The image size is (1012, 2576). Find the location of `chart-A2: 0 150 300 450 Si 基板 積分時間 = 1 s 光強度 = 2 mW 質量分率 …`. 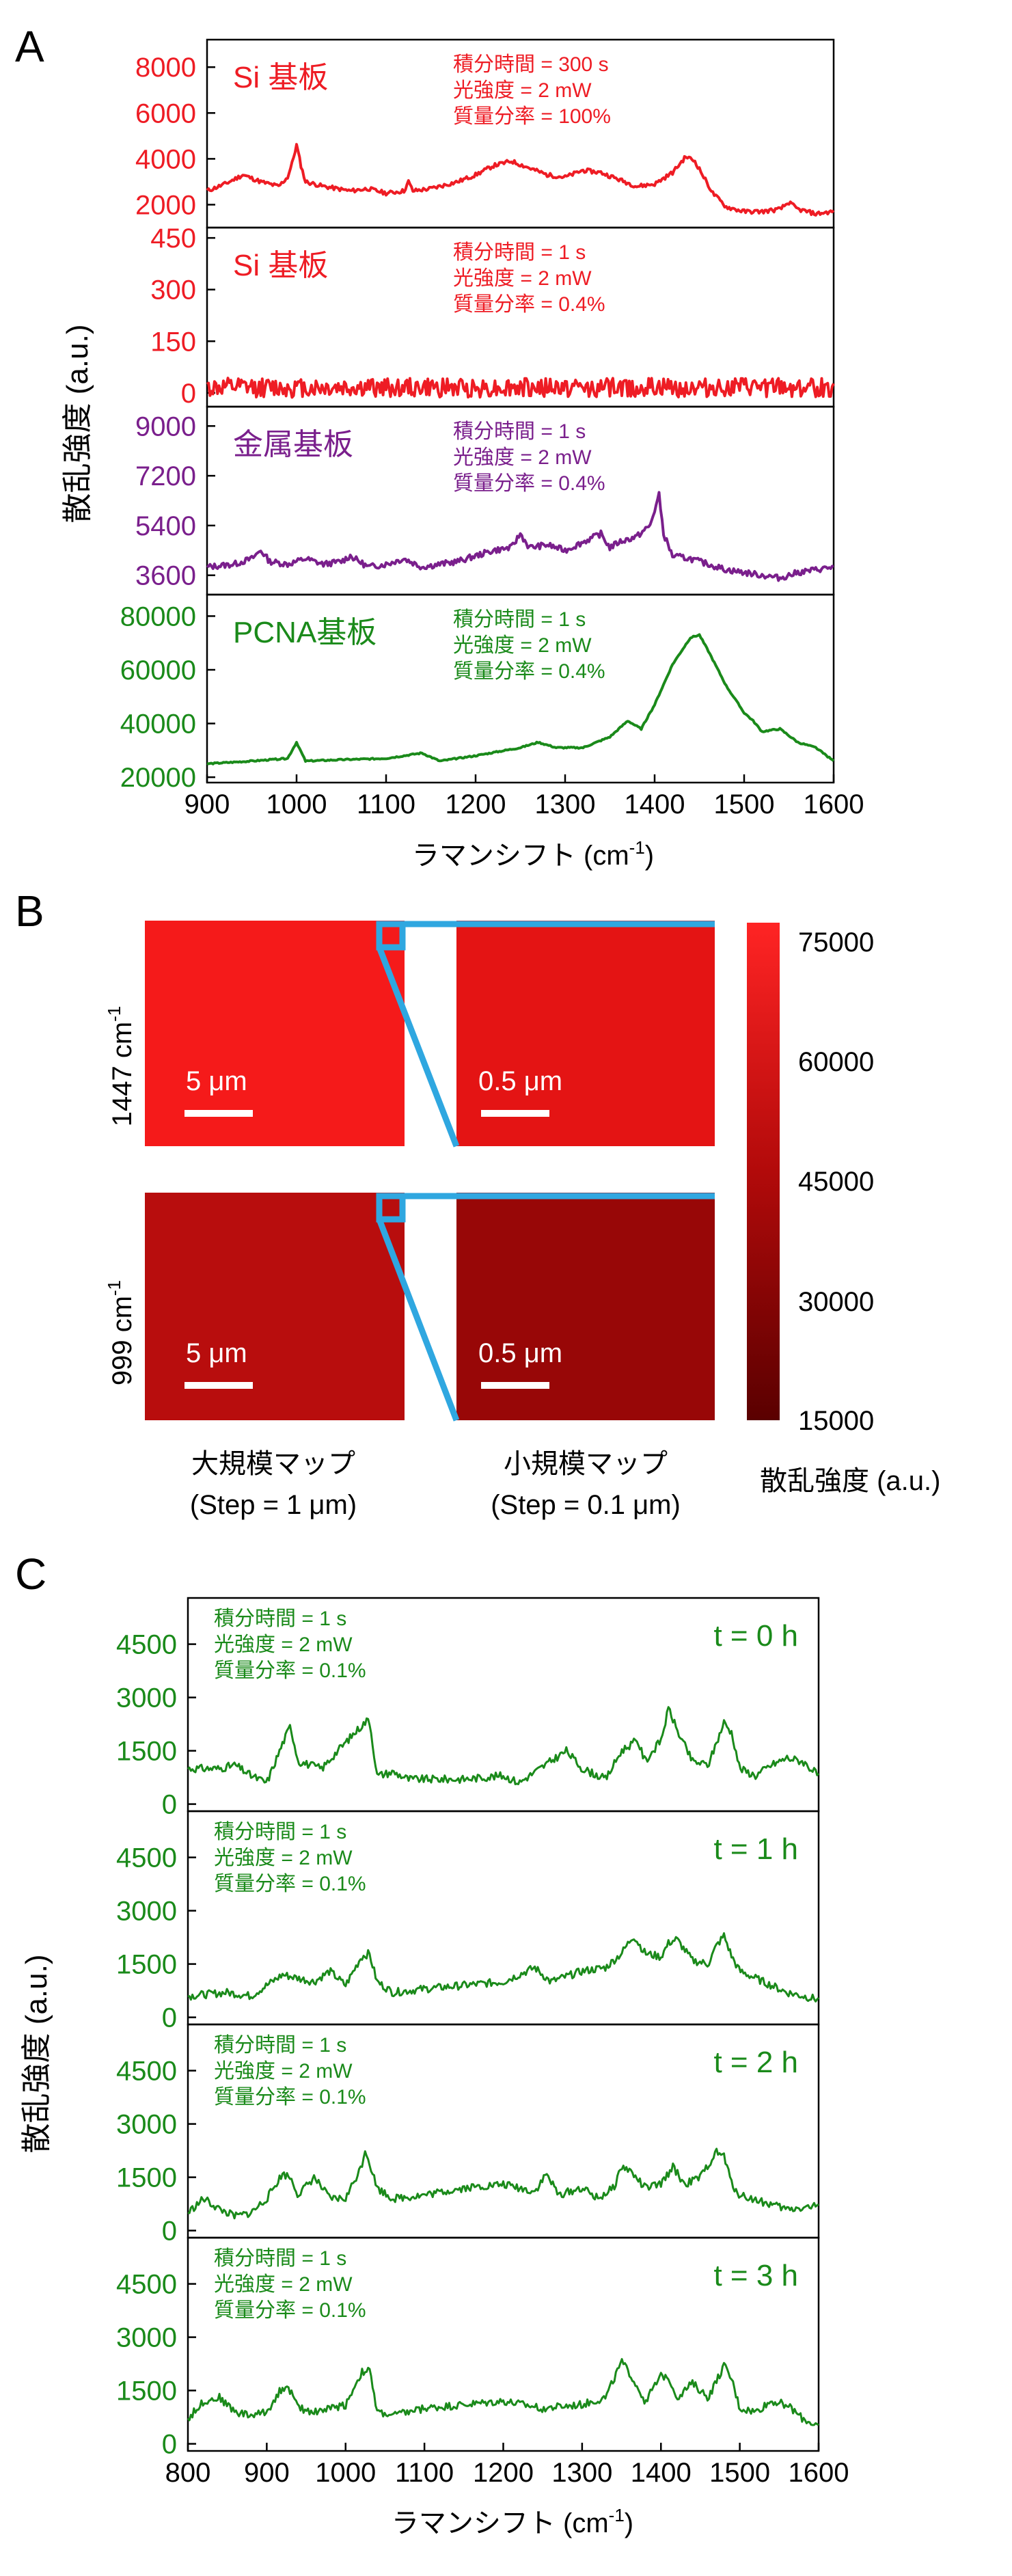

chart-A2: 0 150 300 450 Si 基板 積分時間 = 1 s 光強度 = 2 mW 質量分率 … is located at coordinates (492, 316).